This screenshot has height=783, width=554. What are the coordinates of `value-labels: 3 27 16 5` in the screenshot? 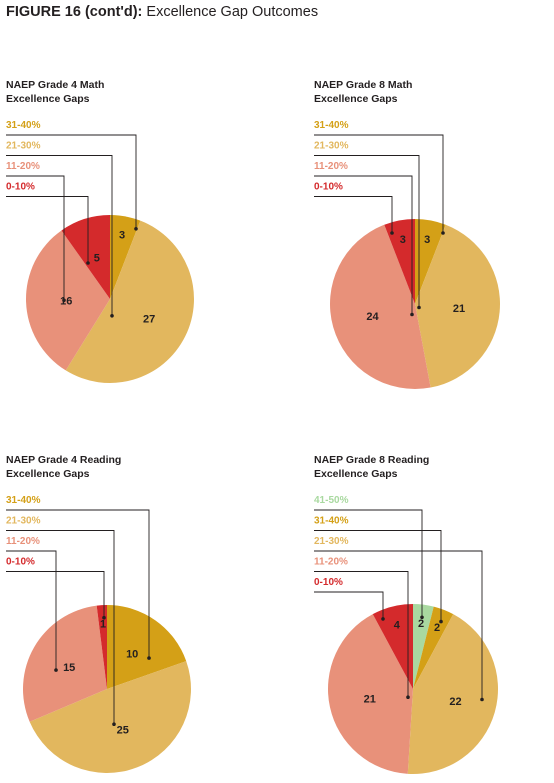 It's located at (107, 278).